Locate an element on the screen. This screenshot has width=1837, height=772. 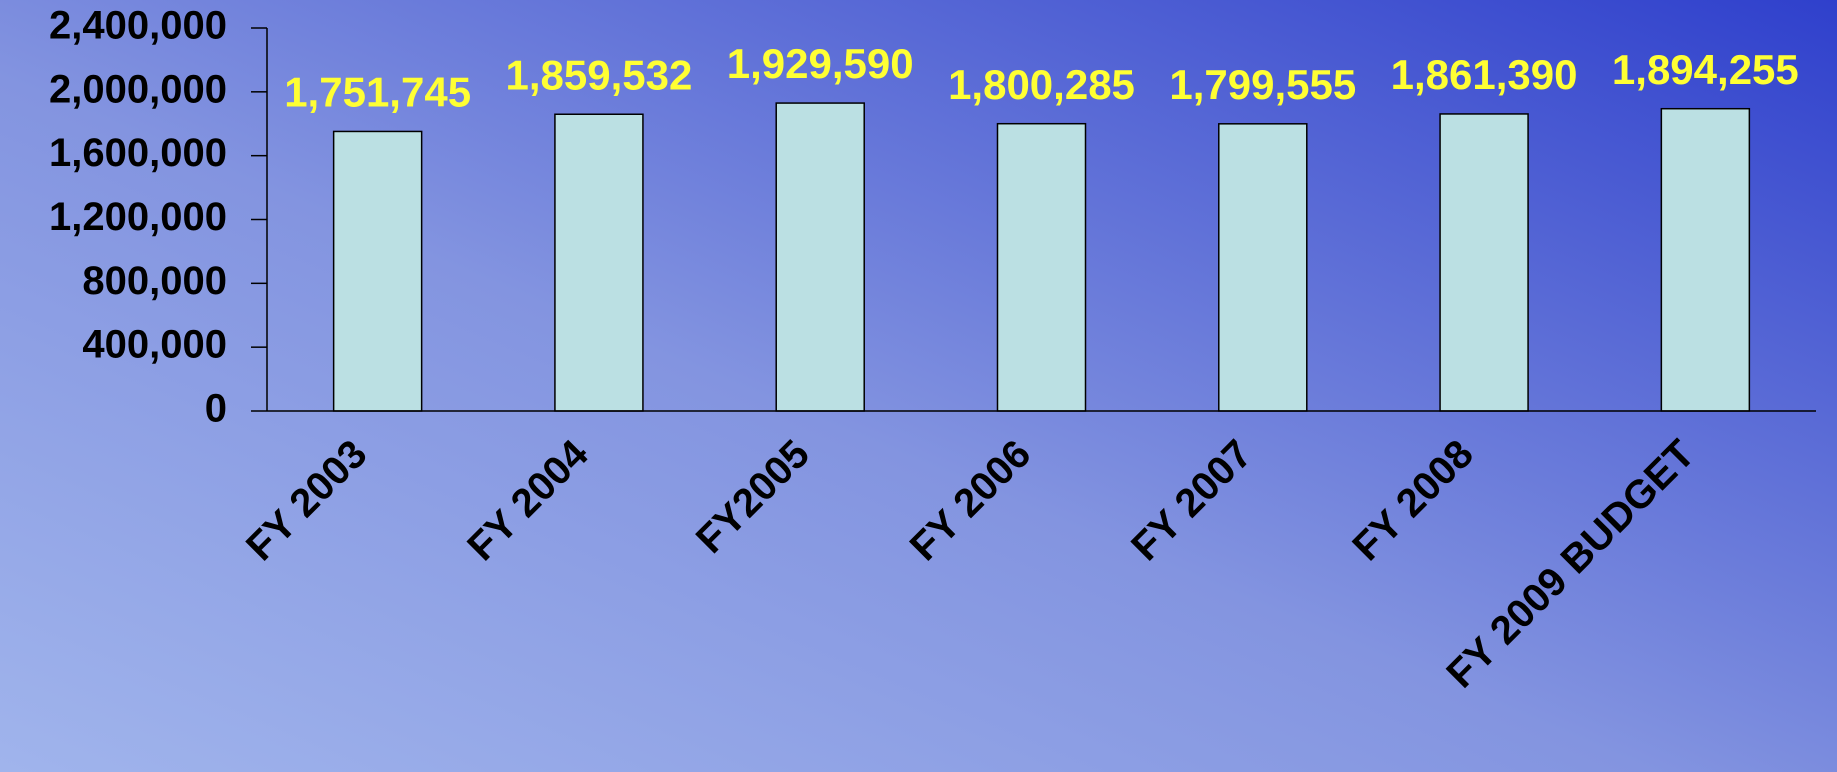
value-label: 1,751,745 is located at coordinates (377, 92).